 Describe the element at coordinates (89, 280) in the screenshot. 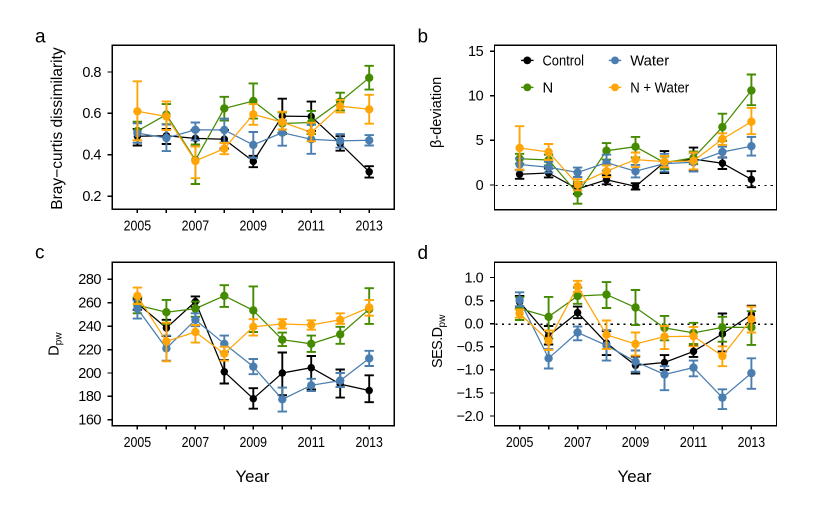

I see `svg-text: 280` at that location.